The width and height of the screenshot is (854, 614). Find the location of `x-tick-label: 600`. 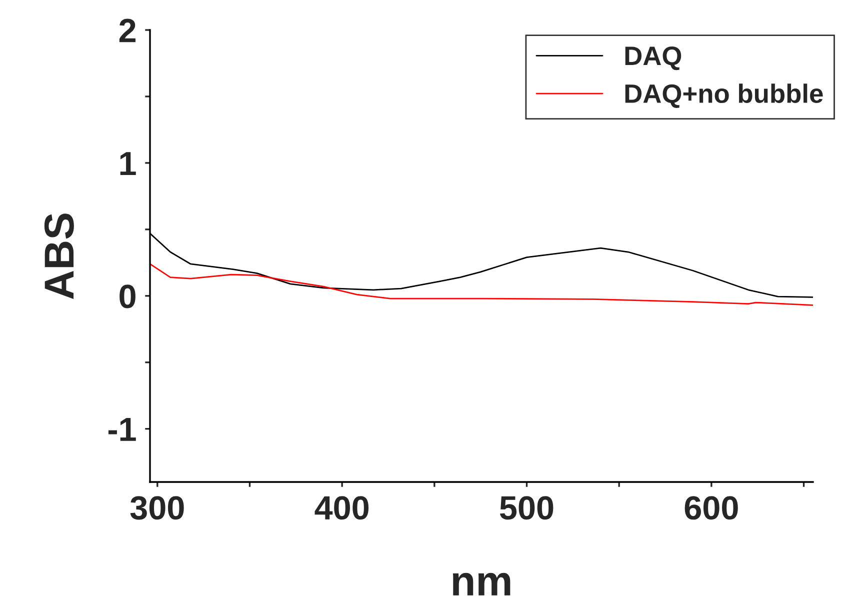

x-tick-label: 600 is located at coordinates (711, 508).